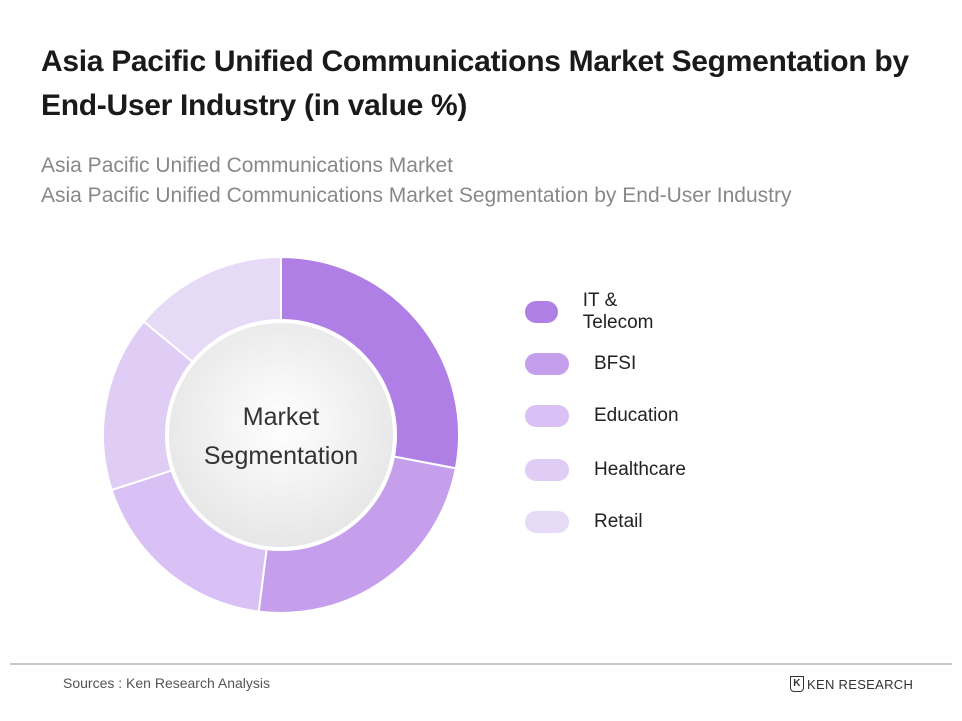 This screenshot has width=962, height=721. What do you see at coordinates (797, 684) in the screenshot?
I see `logo-mark-icon: K` at bounding box center [797, 684].